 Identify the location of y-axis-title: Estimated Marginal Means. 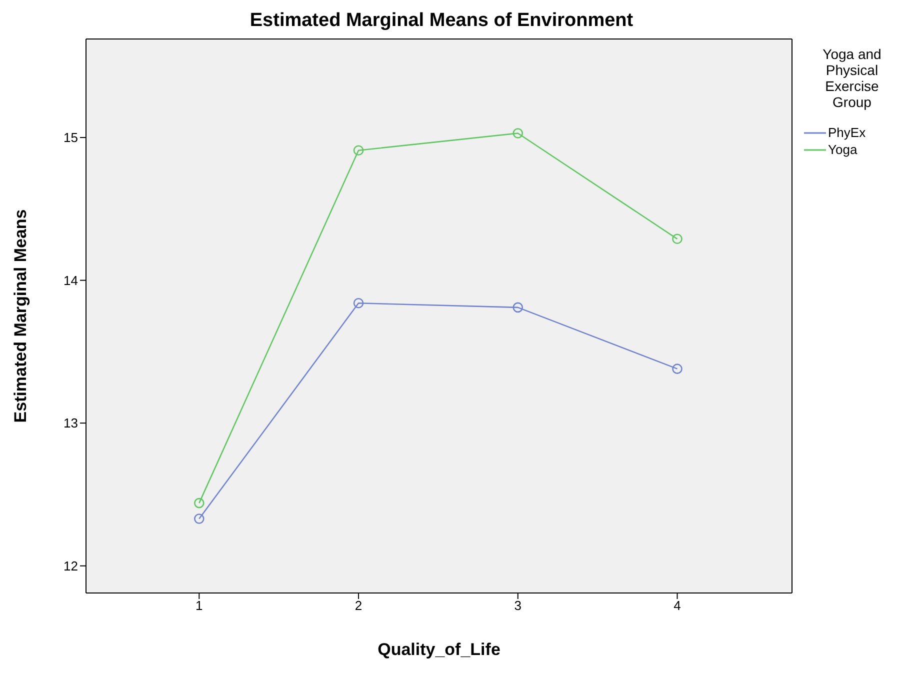
(20, 316).